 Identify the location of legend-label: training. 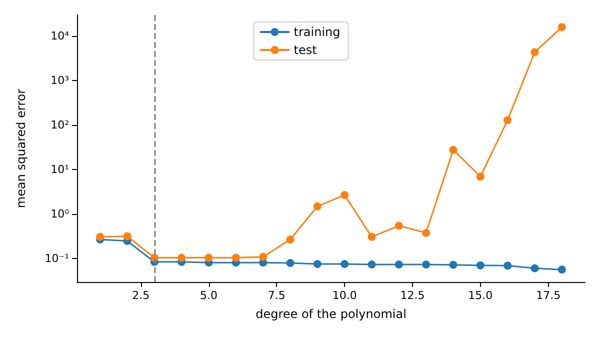
(317, 32).